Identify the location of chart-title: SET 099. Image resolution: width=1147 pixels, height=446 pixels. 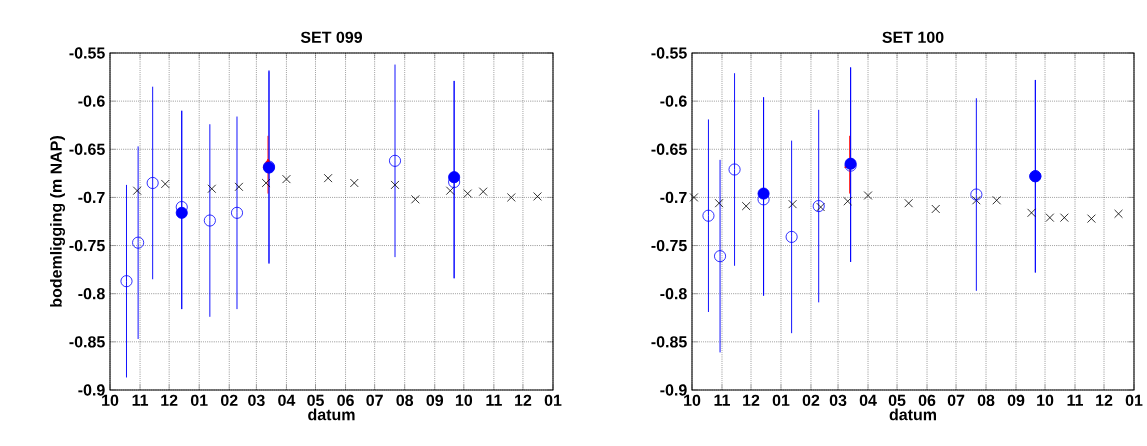
(331, 37).